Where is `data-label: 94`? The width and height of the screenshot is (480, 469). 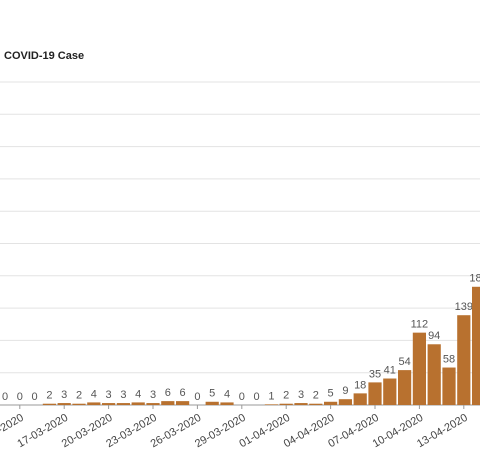 data-label: 94 is located at coordinates (434, 336).